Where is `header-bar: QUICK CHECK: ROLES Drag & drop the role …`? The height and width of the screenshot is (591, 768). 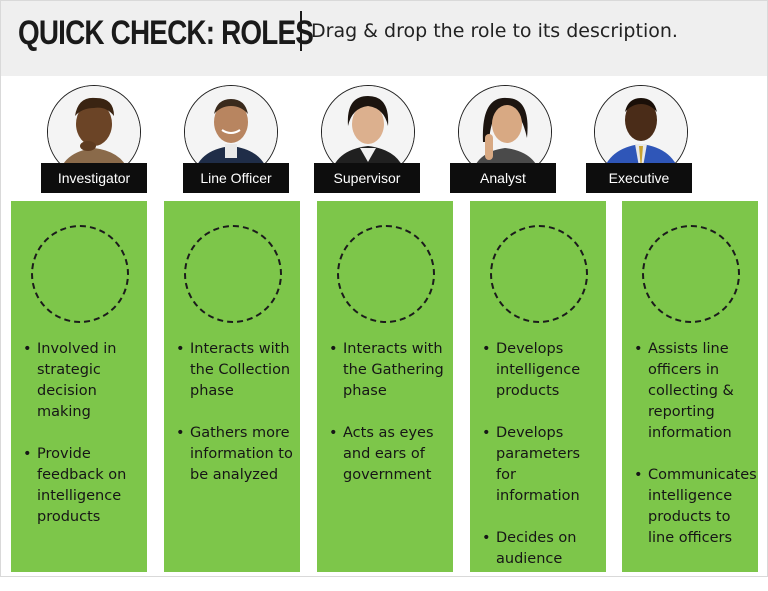
header-bar: QUICK CHECK: ROLES Drag & drop the role … is located at coordinates (384, 38).